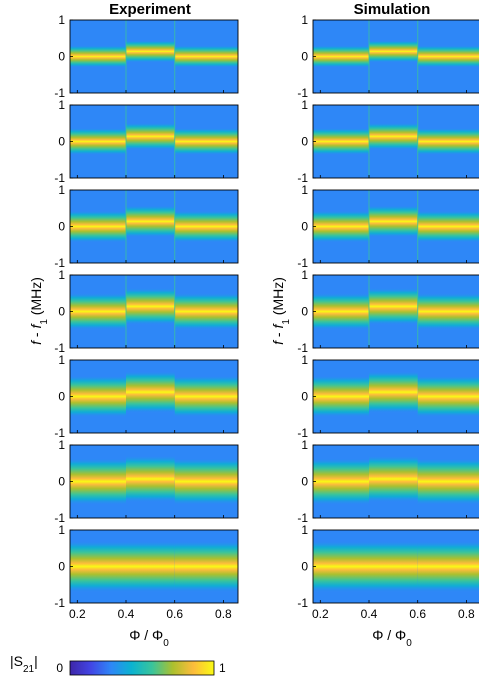  I want to click on colorbar: |S21| 0 1, so click(118, 664).